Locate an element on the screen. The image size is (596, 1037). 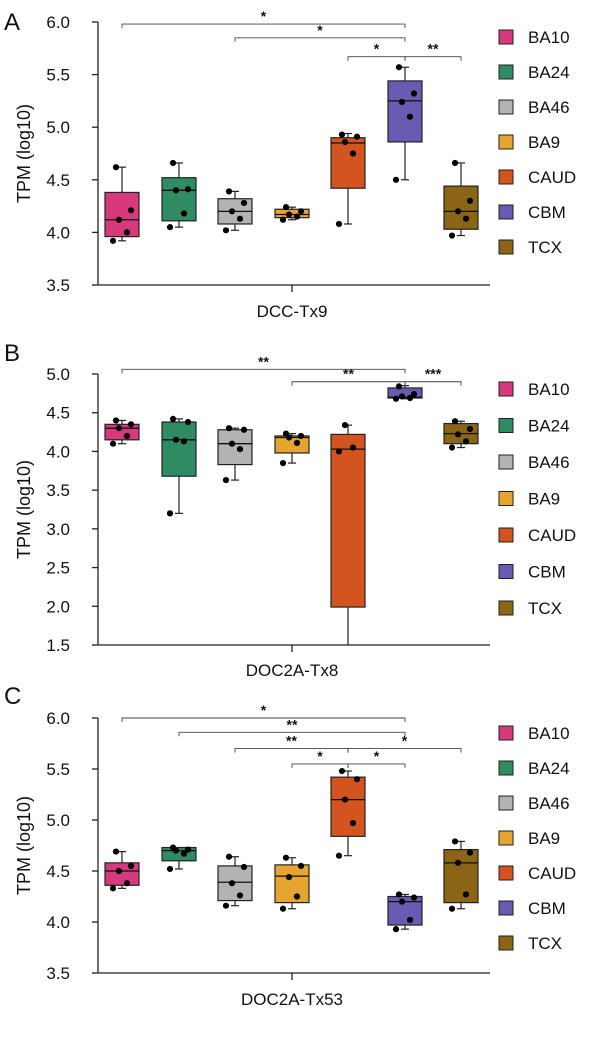
legend-item-caud: CAUD is located at coordinates (537, 873).